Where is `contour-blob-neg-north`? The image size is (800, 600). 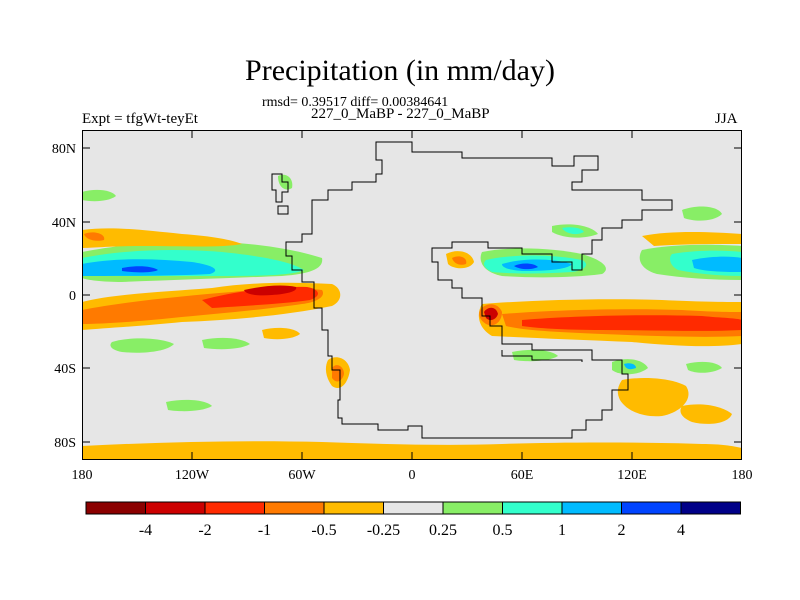
contour-blob-neg-north is located at coordinates (162, 238).